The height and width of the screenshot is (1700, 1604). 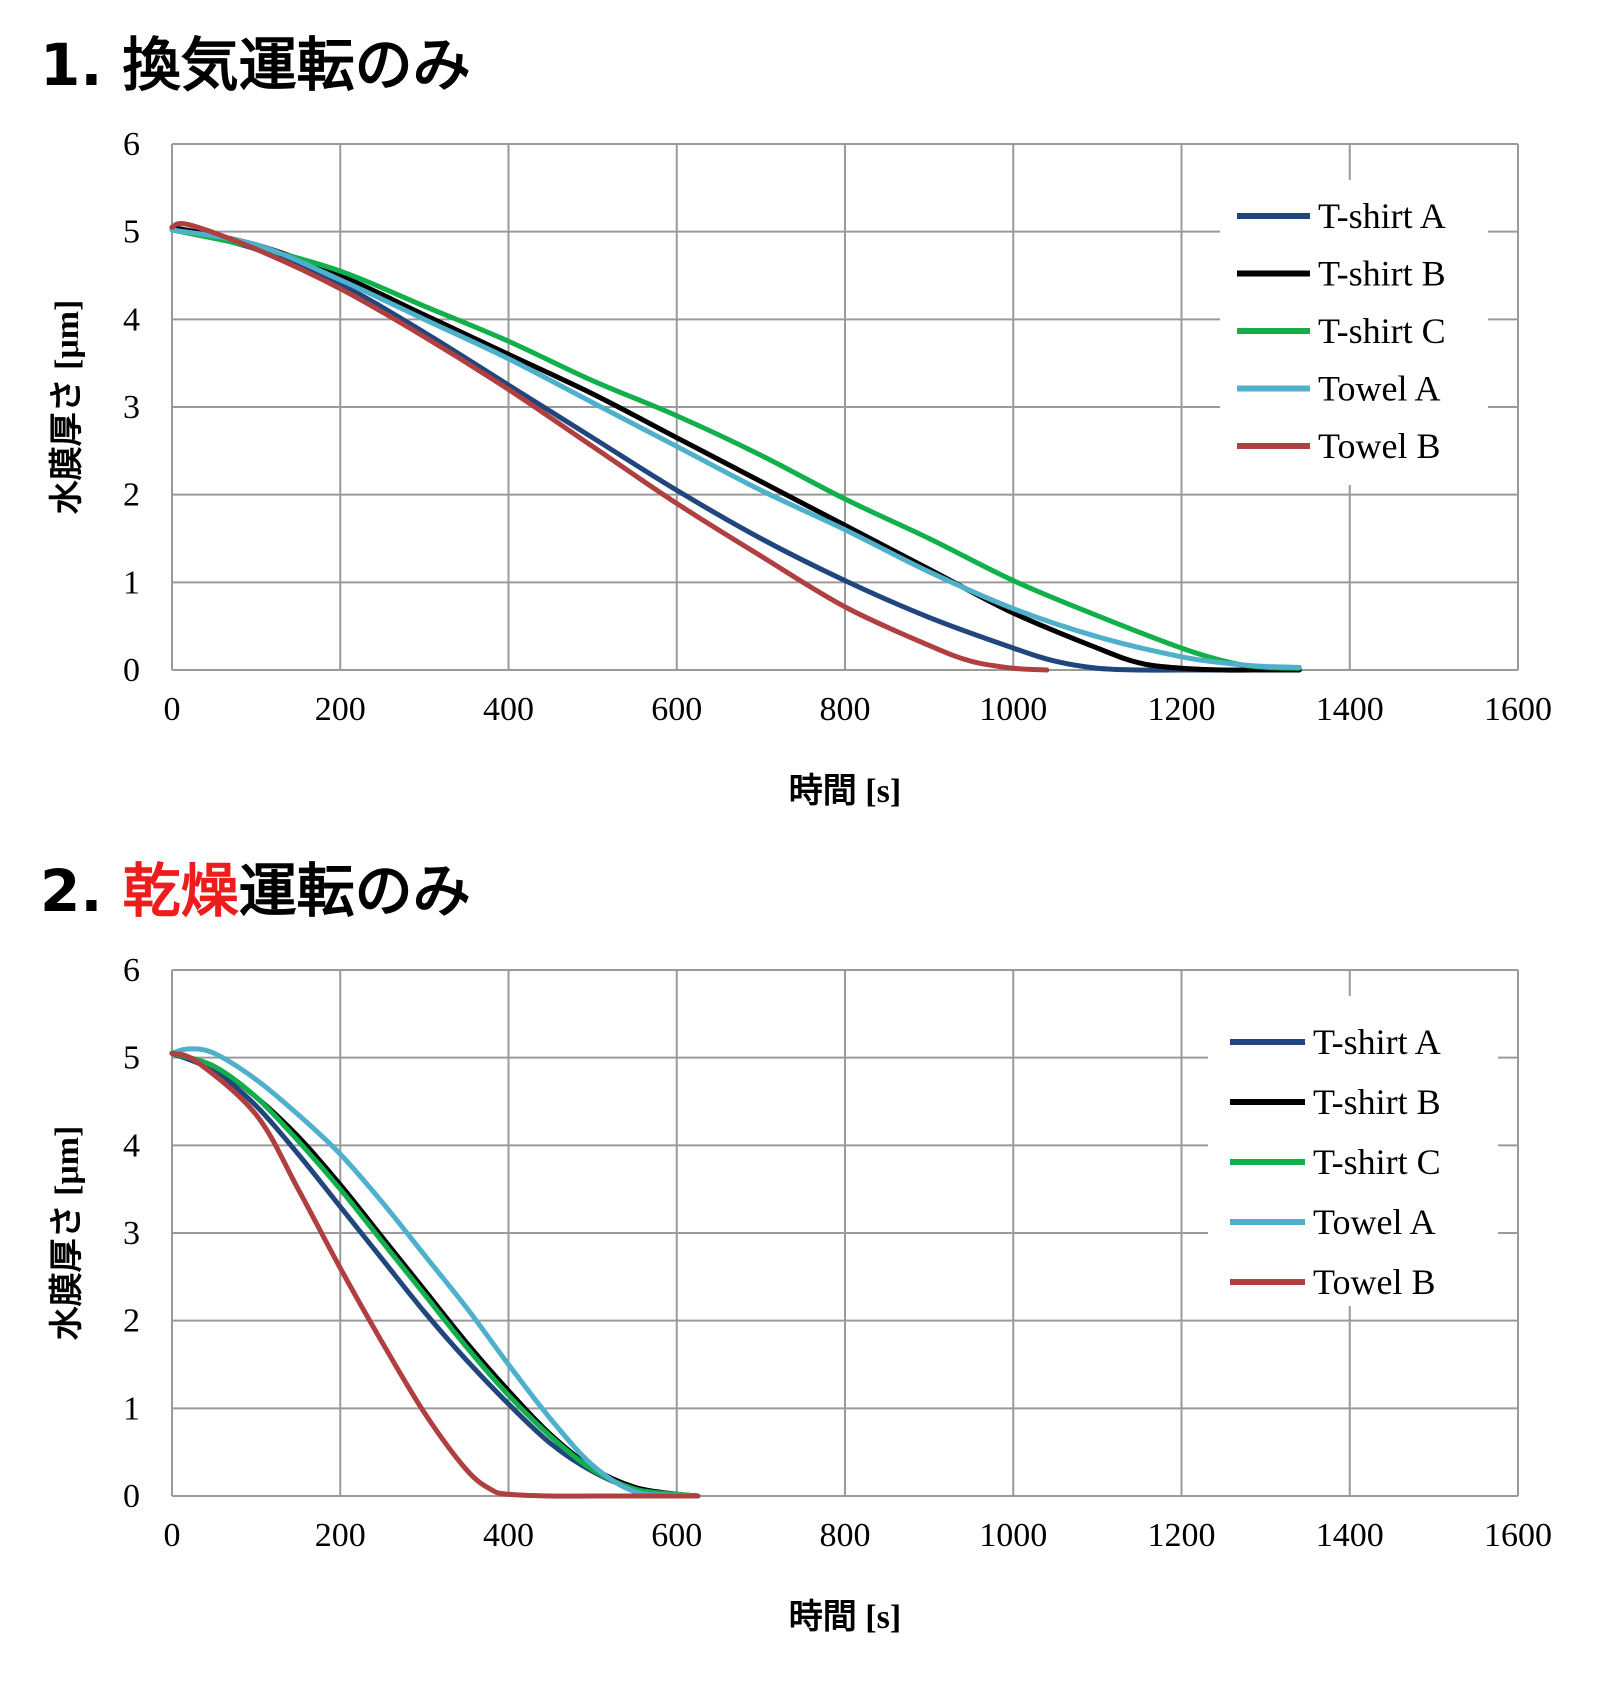 What do you see at coordinates (71, 891) in the screenshot?
I see `chart-2-heading-number: 2.` at bounding box center [71, 891].